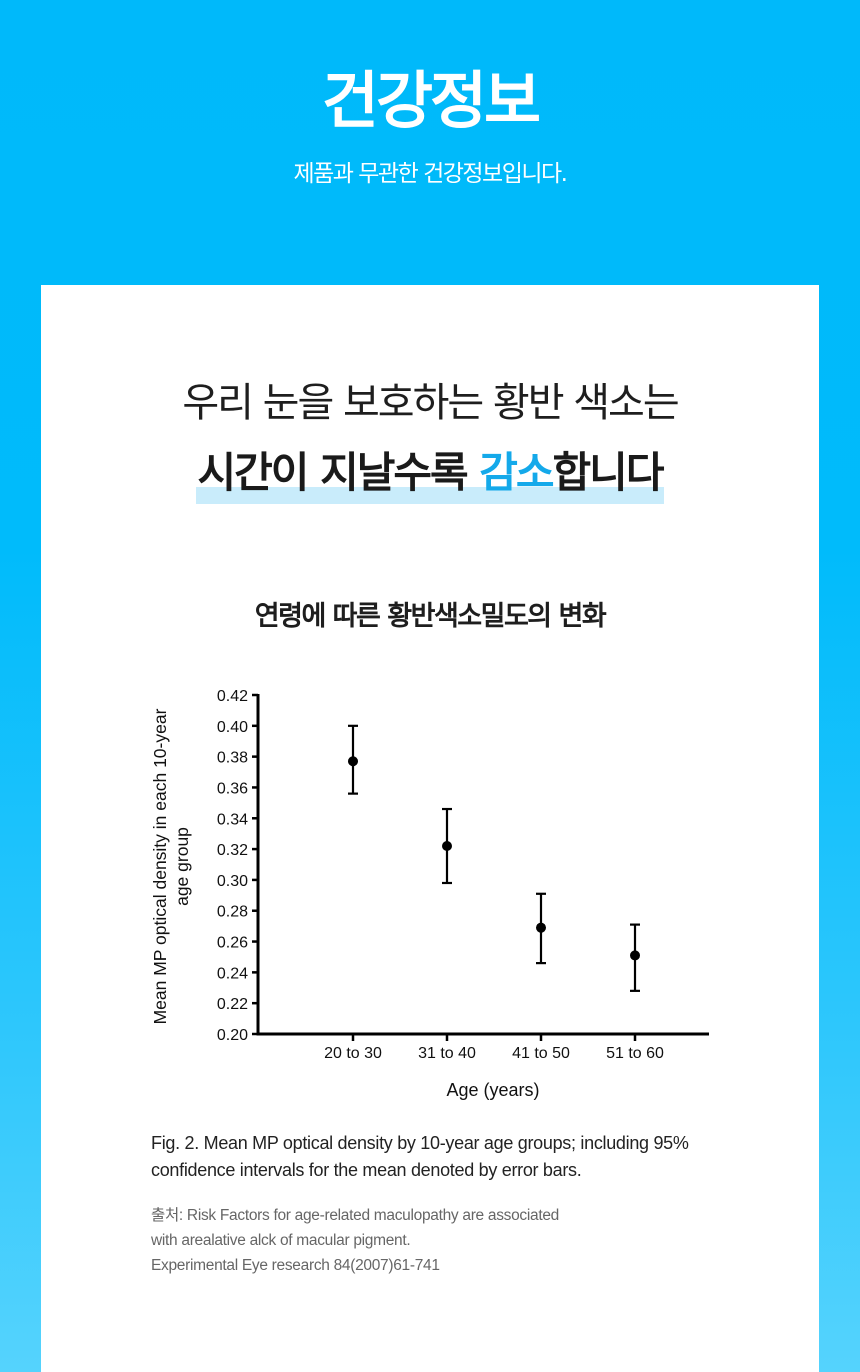 Image resolution: width=860 pixels, height=1372 pixels. Describe the element at coordinates (232, 1035) in the screenshot. I see `y-tick-label: 0.20` at that location.